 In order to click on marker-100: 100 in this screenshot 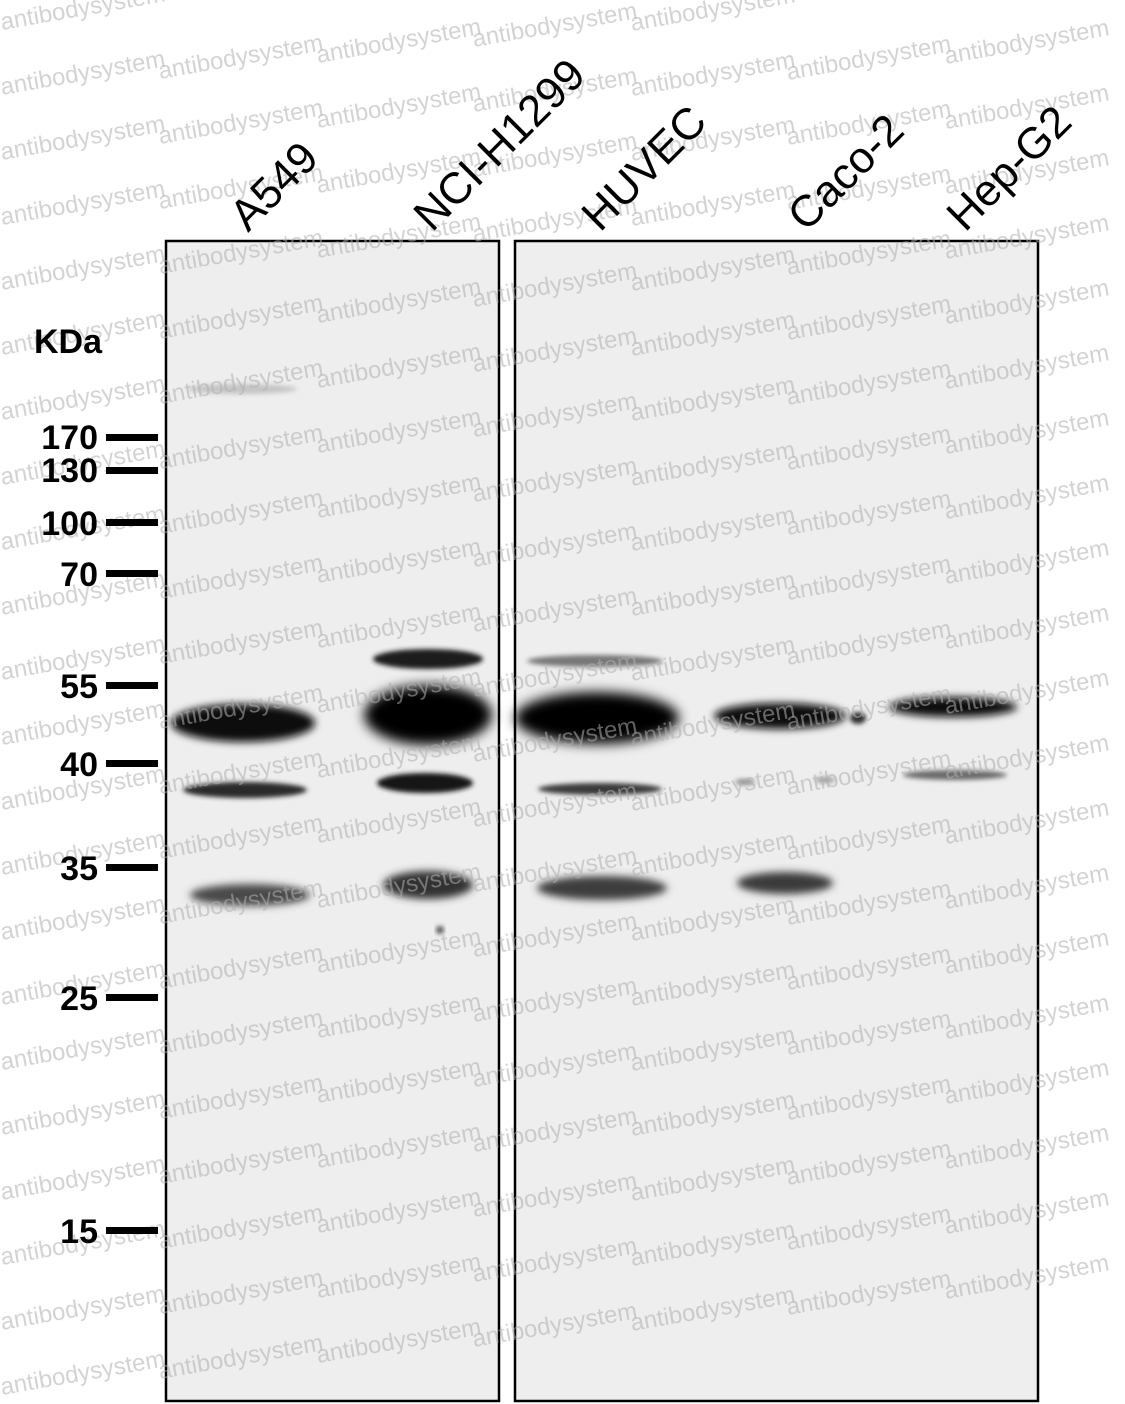, I will do `click(99, 524)`.